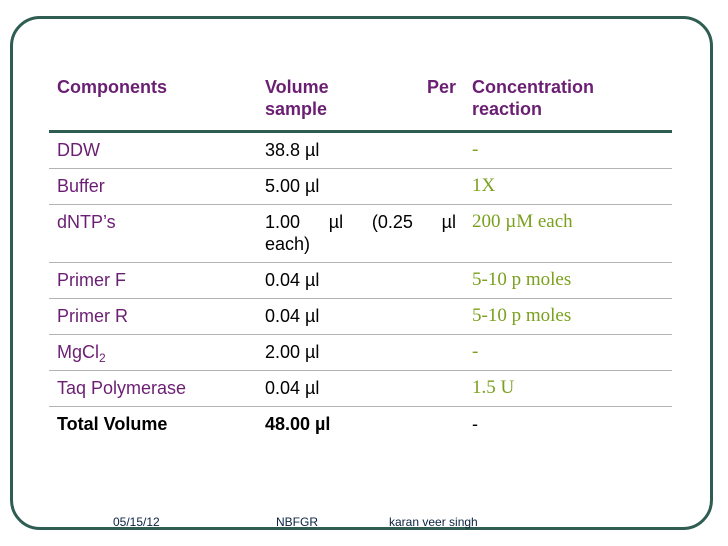 This screenshot has height=546, width=728. I want to click on table-row: Primer R 0.04 µl 5-10 p moles, so click(360, 316).